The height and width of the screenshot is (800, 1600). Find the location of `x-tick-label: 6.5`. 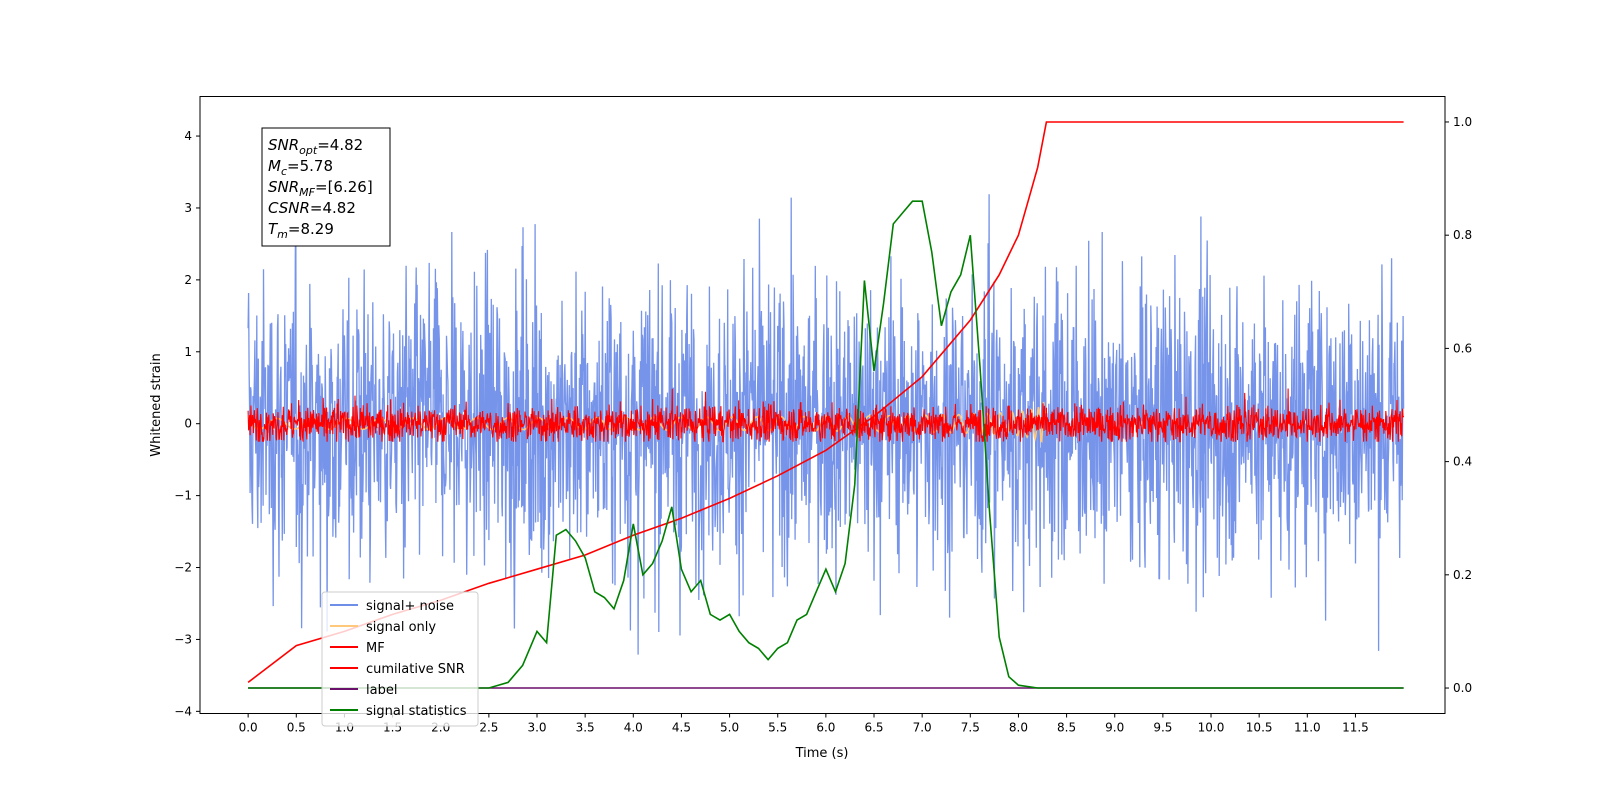

x-tick-label: 6.5 is located at coordinates (873, 728).